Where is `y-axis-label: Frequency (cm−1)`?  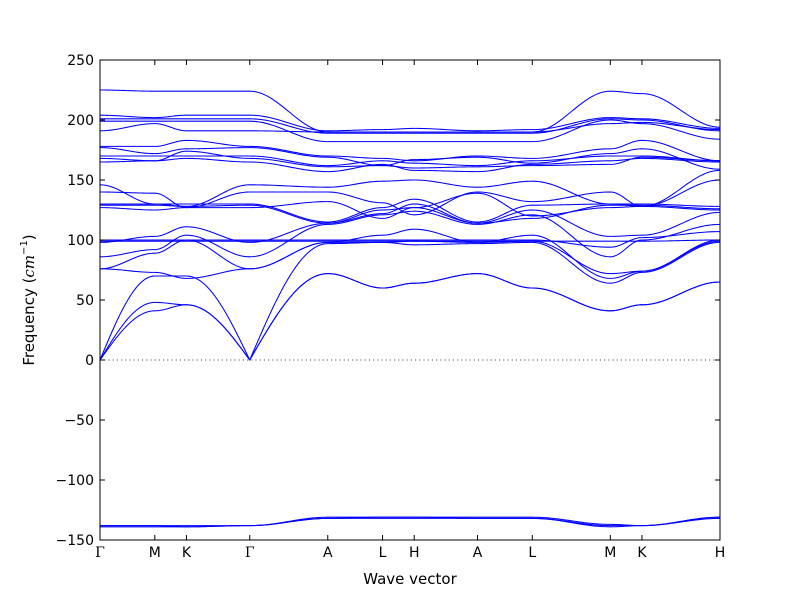 y-axis-label: Frequency (cm−1) is located at coordinates (28, 299).